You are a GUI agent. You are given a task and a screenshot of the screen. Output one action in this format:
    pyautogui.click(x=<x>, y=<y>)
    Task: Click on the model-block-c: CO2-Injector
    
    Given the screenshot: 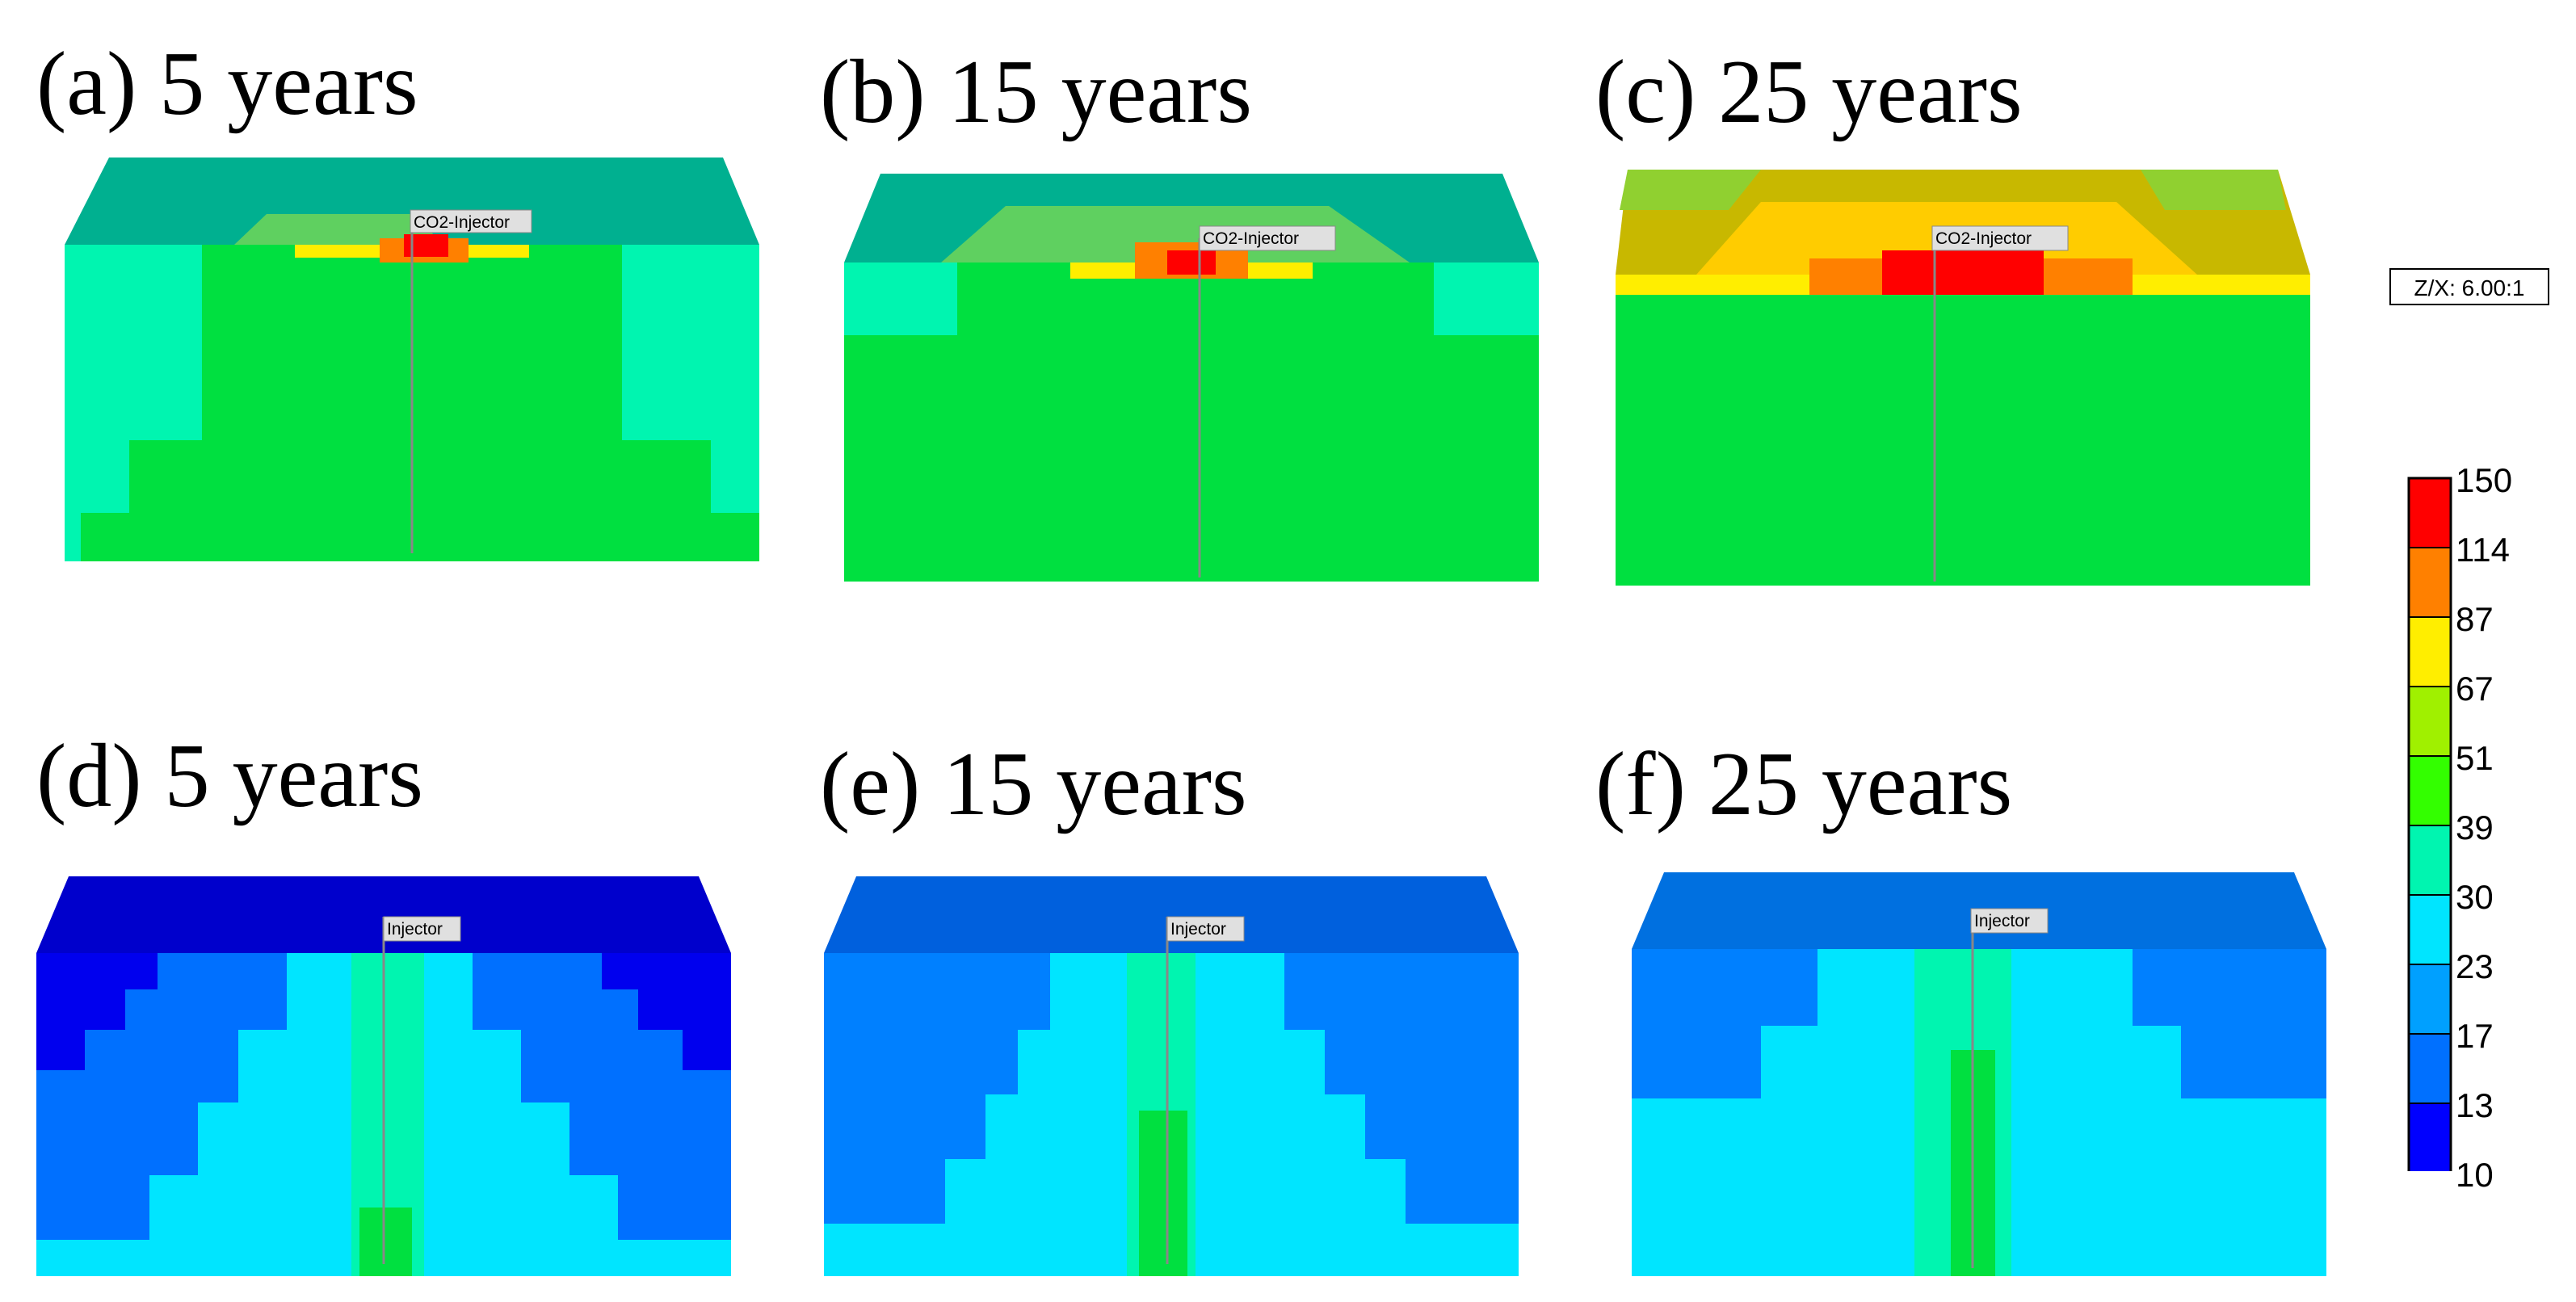 What is the action you would take?
    pyautogui.click(x=1967, y=380)
    